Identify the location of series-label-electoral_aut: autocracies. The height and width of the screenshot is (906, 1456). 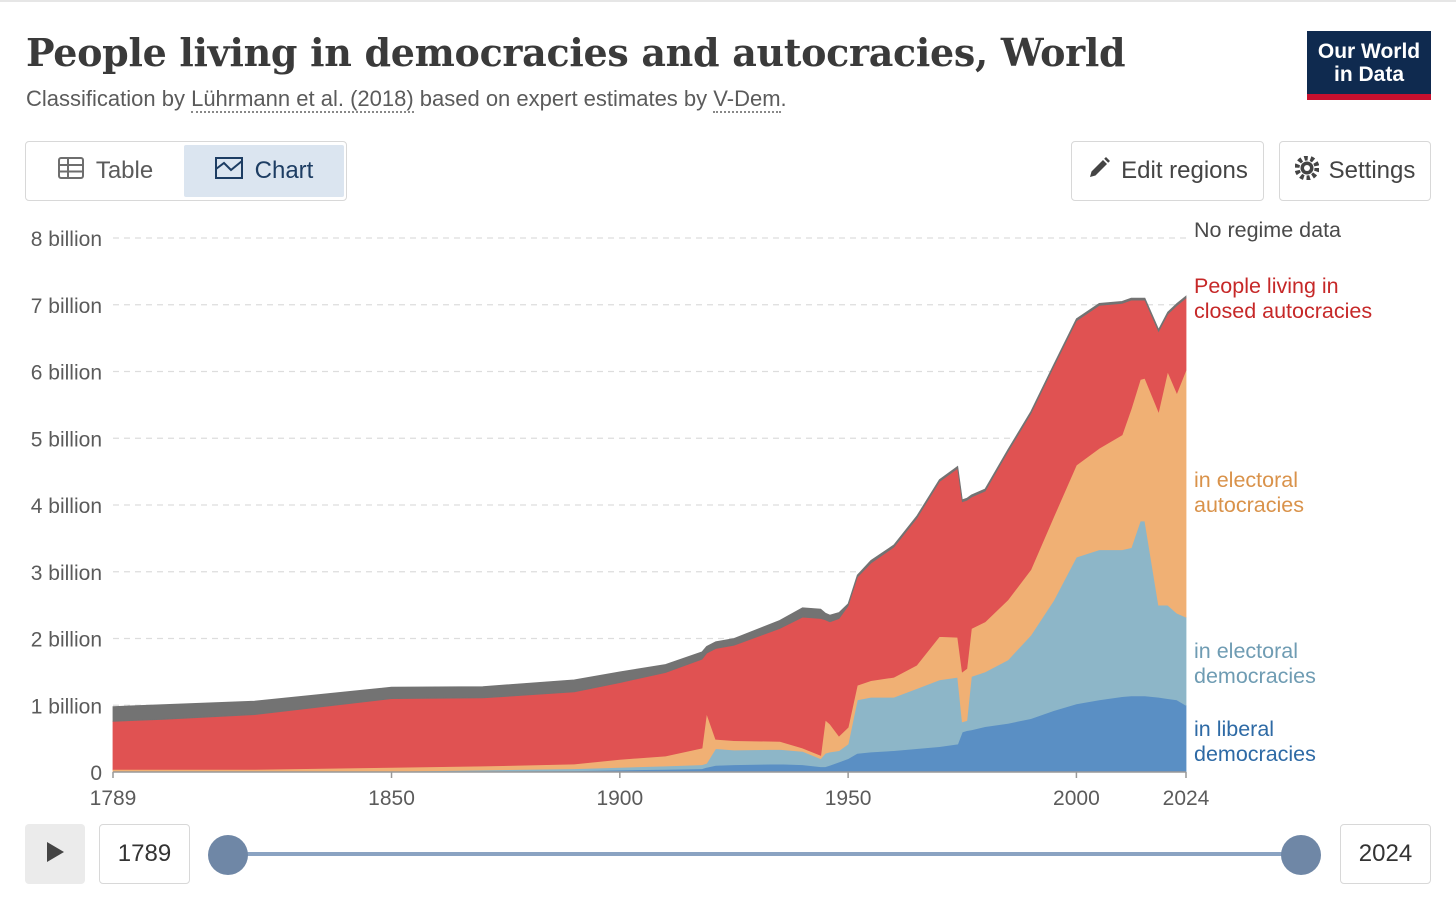
(1249, 505).